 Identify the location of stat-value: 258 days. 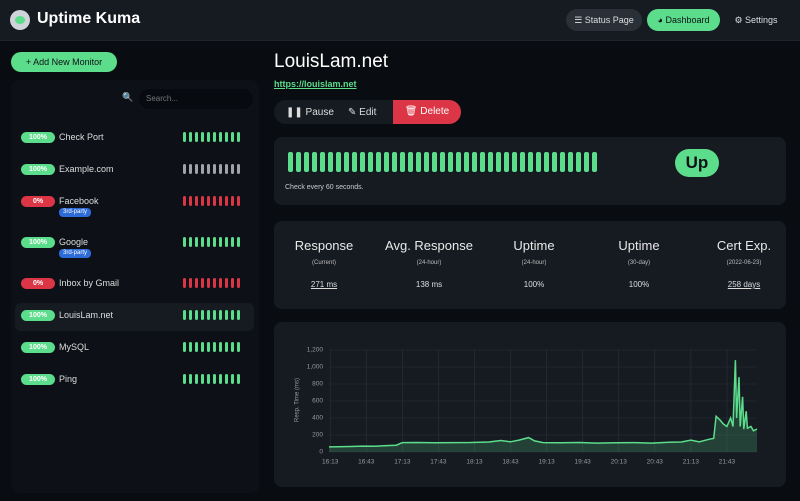
(744, 284).